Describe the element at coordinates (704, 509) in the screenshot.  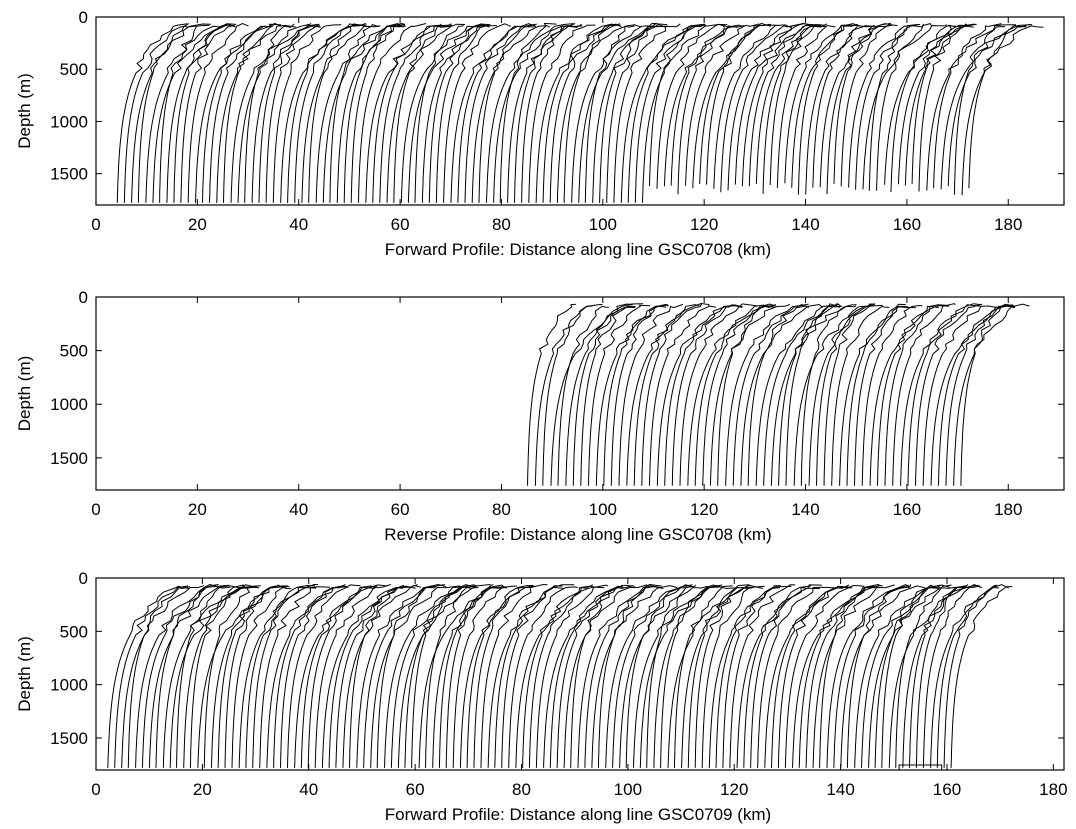
I see `x-tick-label: 120` at that location.